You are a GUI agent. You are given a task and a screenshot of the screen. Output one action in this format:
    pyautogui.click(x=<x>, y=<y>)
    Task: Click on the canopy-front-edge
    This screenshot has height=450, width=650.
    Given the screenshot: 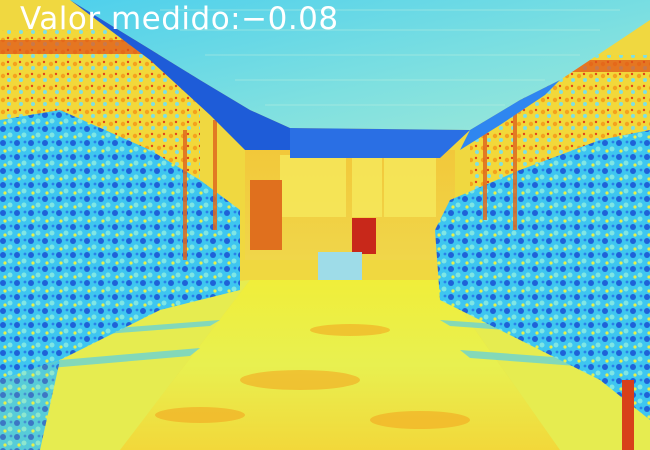 What is the action you would take?
    pyautogui.click(x=380, y=143)
    